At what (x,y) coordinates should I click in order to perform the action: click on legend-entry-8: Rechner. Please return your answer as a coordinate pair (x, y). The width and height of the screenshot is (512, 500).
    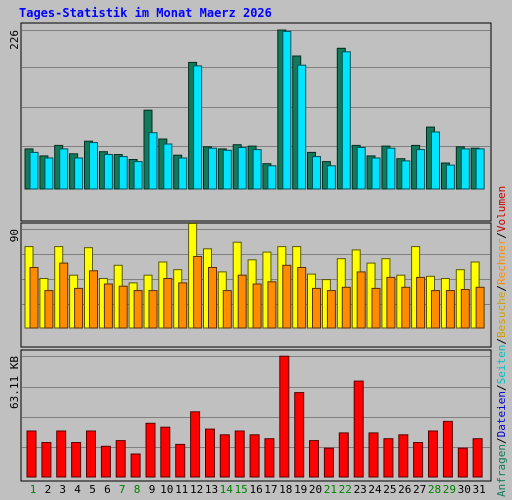
    Looking at the image, I should click on (501, 261).